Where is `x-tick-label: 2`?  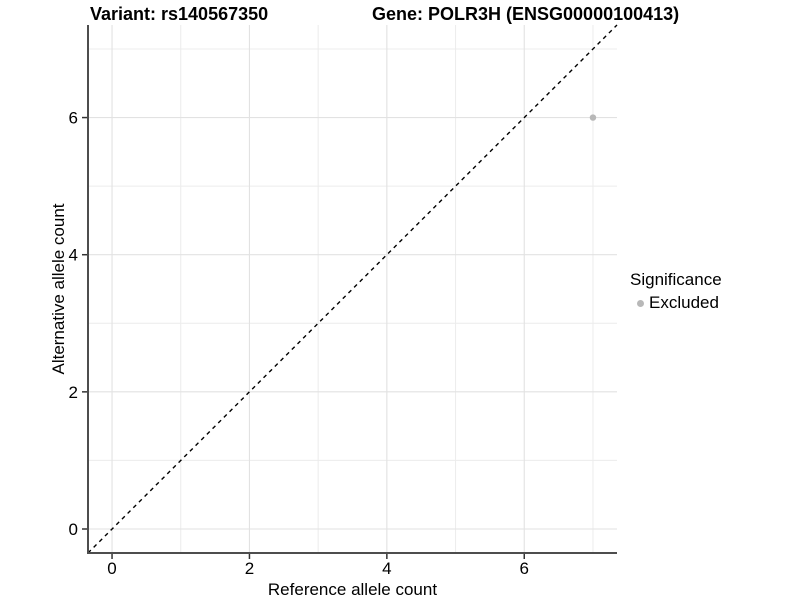 x-tick-label: 2 is located at coordinates (249, 568).